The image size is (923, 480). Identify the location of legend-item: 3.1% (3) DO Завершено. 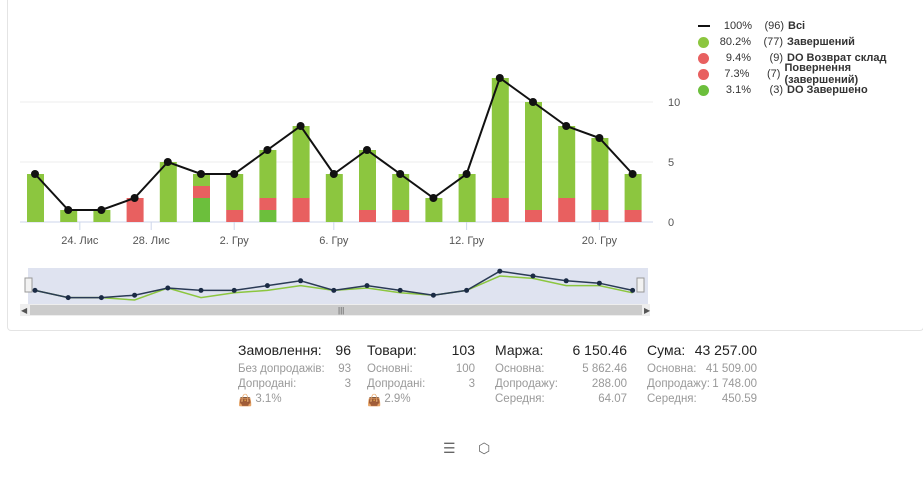
(810, 90).